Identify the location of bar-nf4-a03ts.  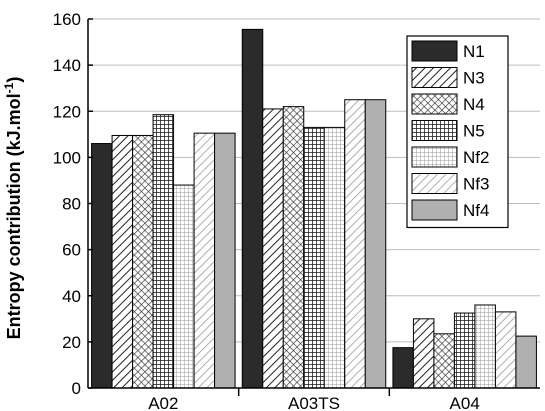
(375, 244).